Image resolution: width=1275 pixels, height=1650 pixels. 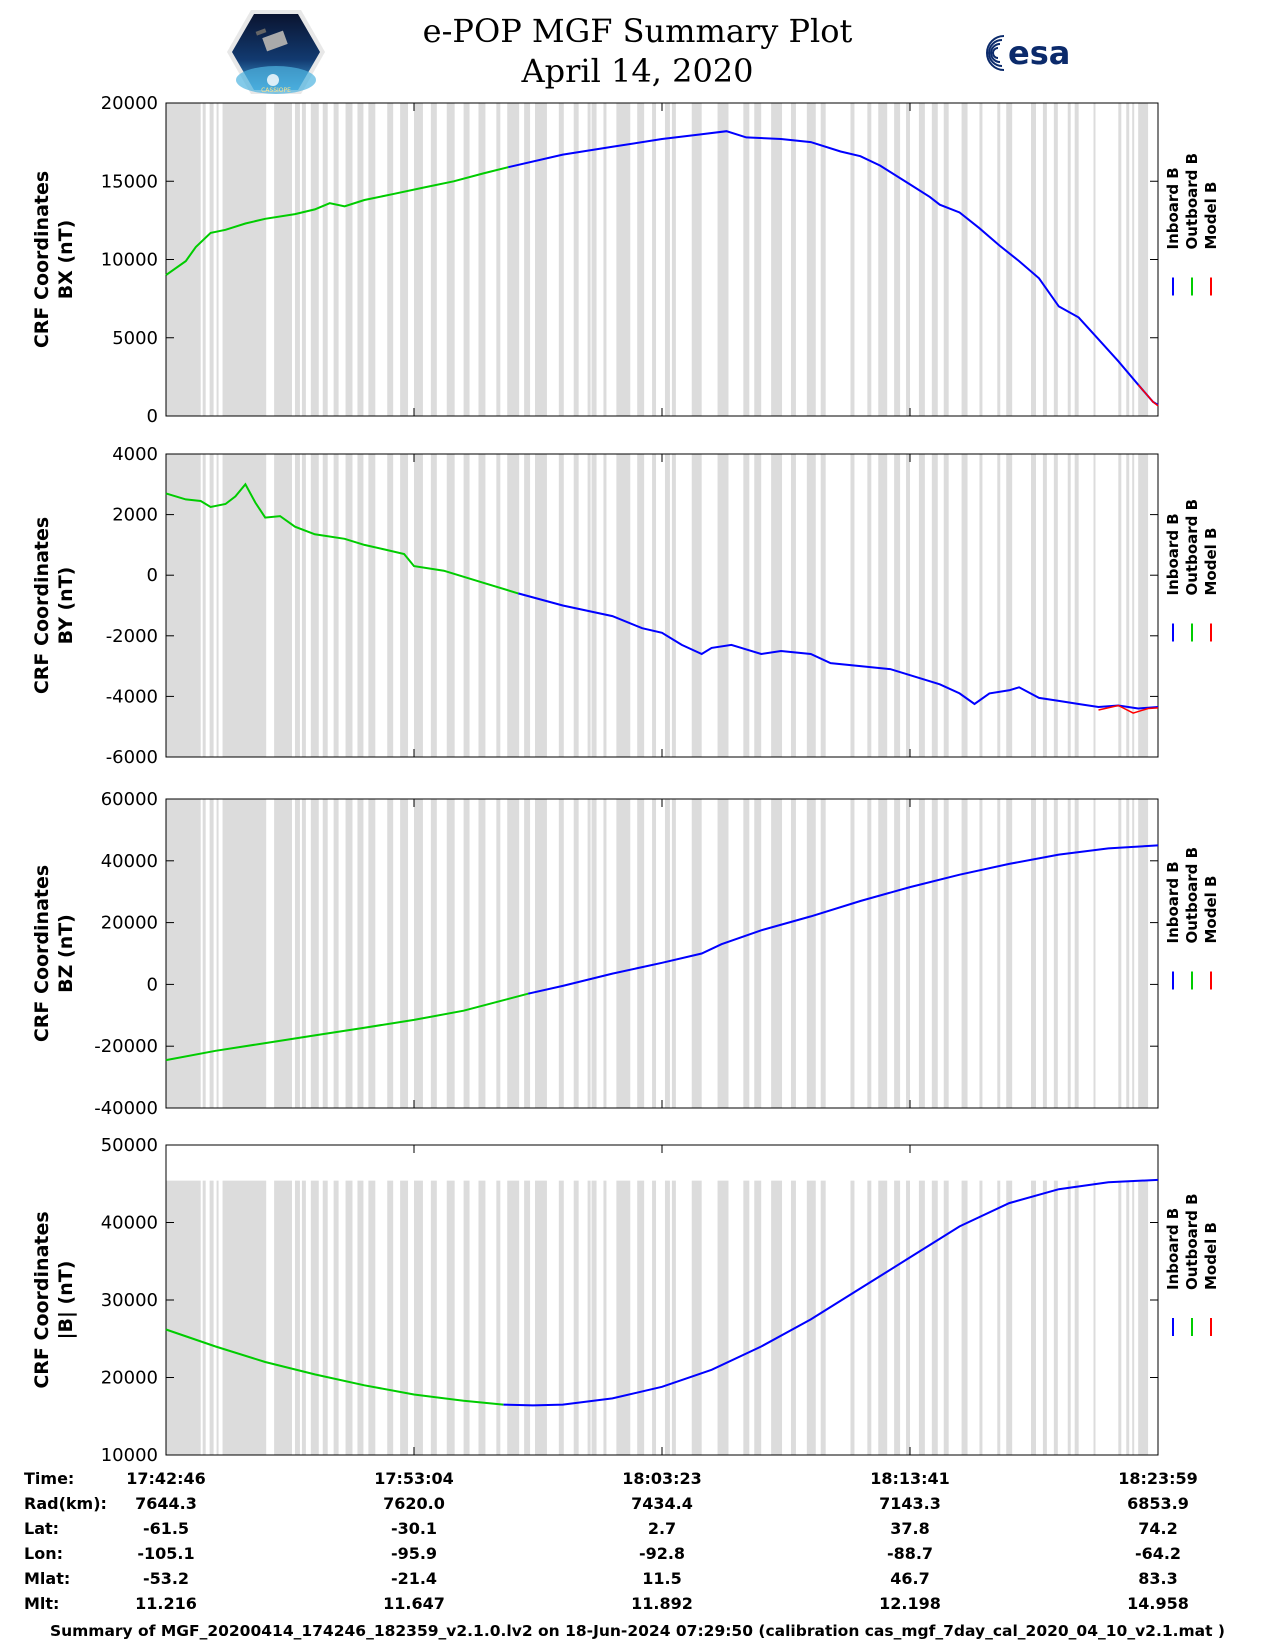 I want to click on y-axis-label: CRF Coordinates |B| (nT), so click(x=54, y=1299).